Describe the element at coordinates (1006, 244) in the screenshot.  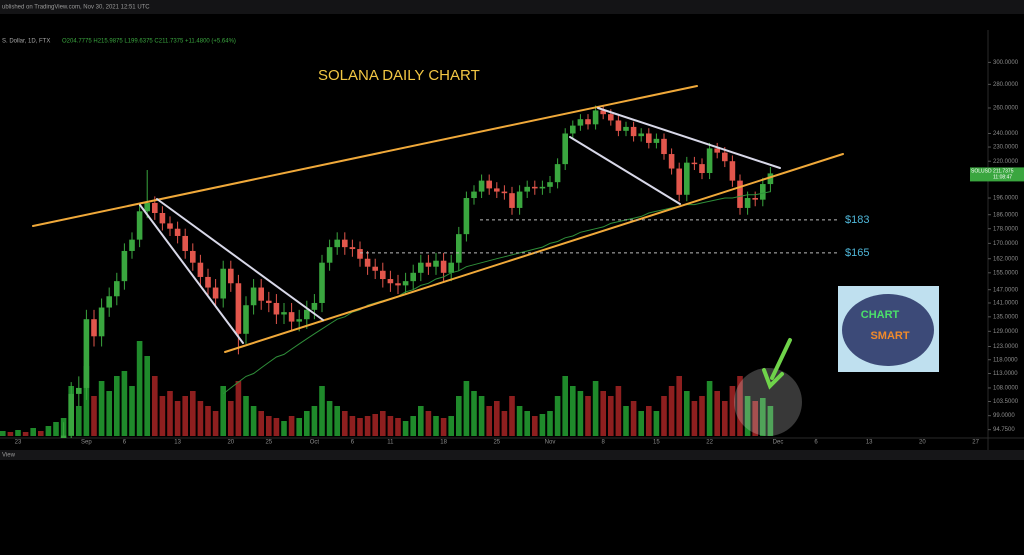
I see `y-tick-label: 170.0000` at that location.